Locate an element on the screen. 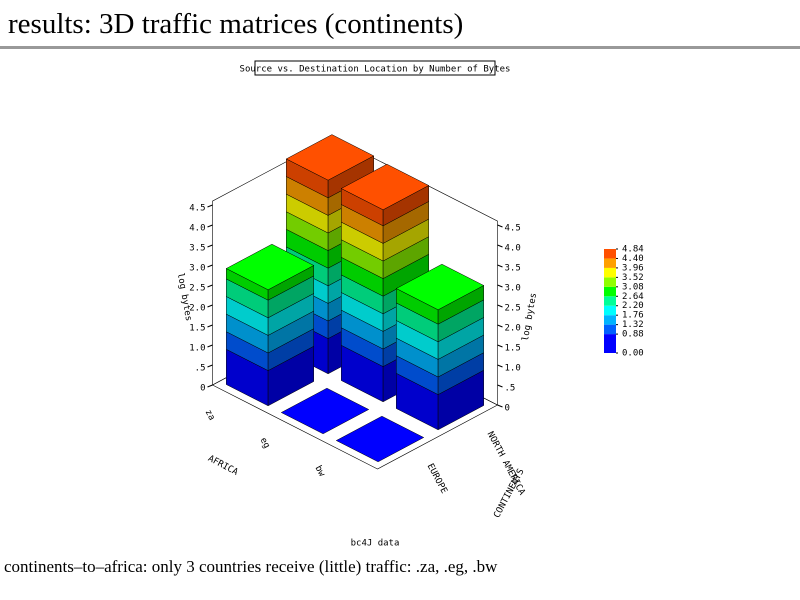 The width and height of the screenshot is (800, 600). colorbar-label: 1.32 is located at coordinates (633, 325).